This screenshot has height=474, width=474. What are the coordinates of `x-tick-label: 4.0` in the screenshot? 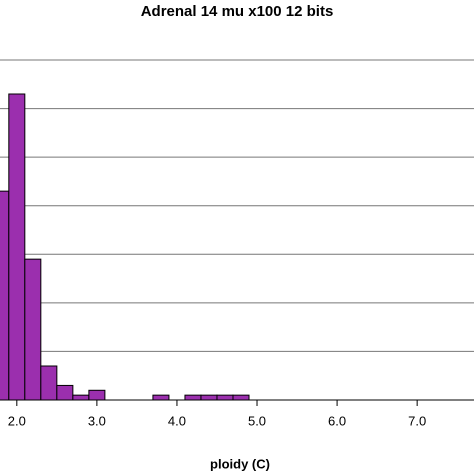 It's located at (177, 420).